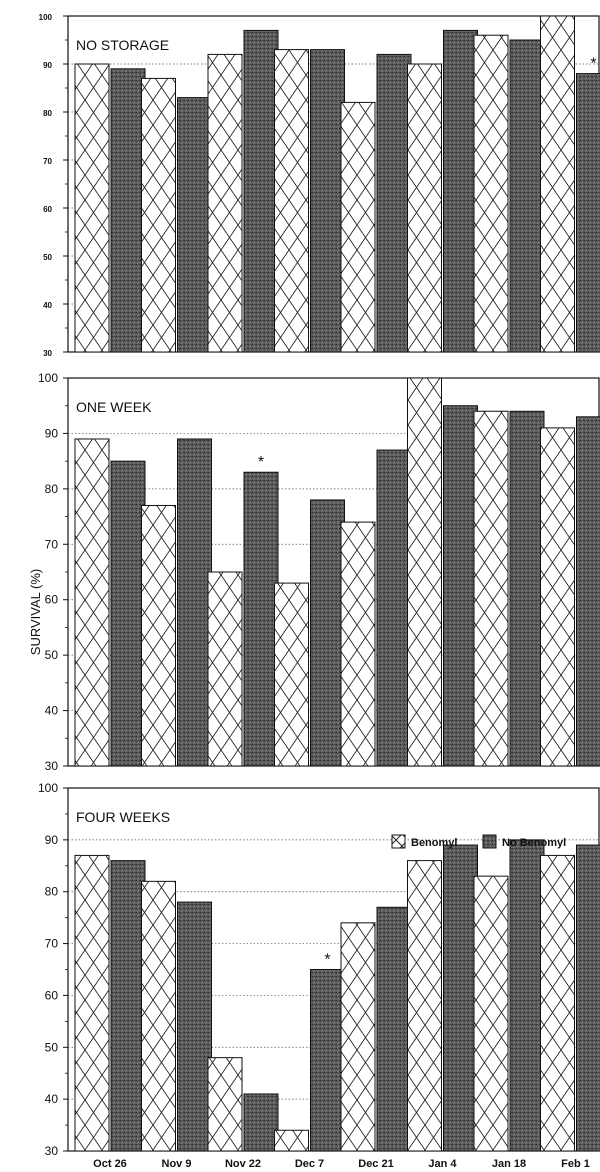  Describe the element at coordinates (398, 841) in the screenshot. I see `legend-swatch-benomyl` at that location.